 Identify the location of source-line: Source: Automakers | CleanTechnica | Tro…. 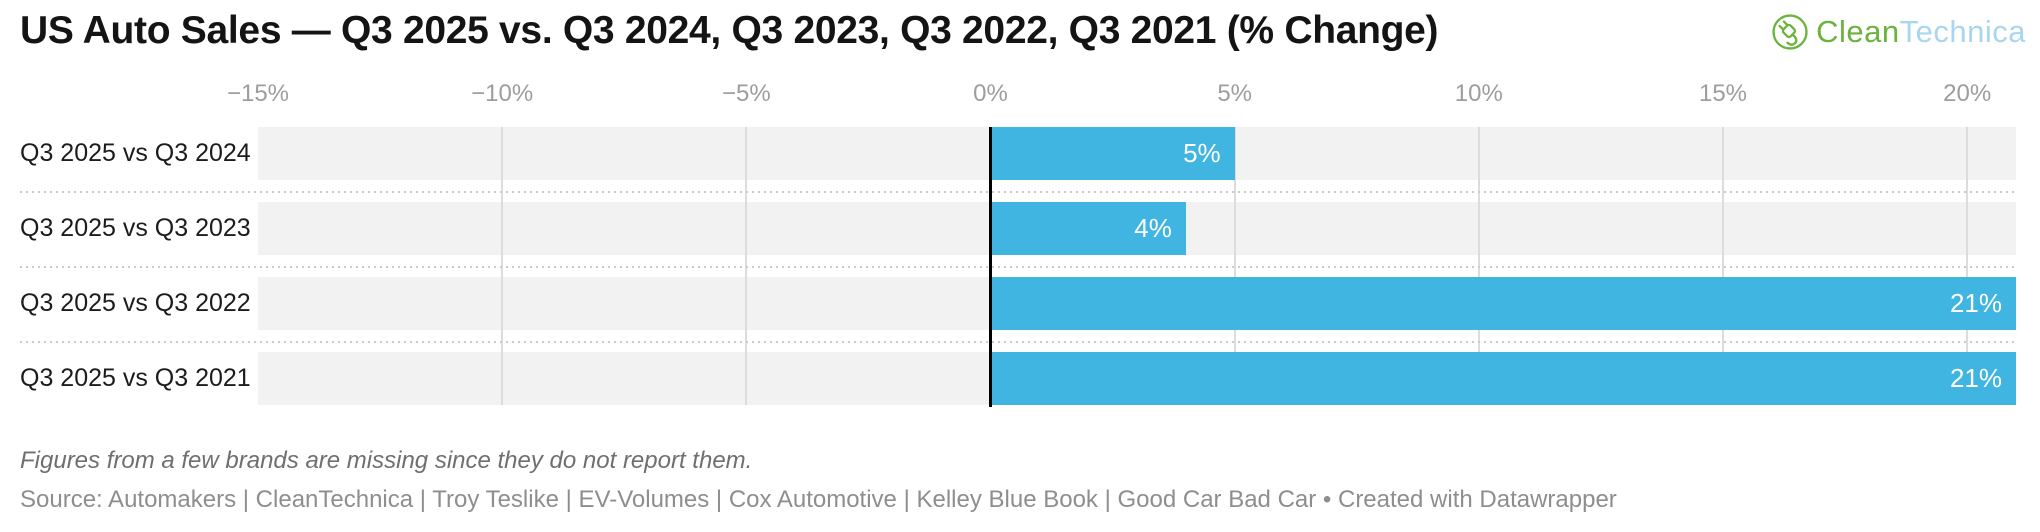
(818, 499).